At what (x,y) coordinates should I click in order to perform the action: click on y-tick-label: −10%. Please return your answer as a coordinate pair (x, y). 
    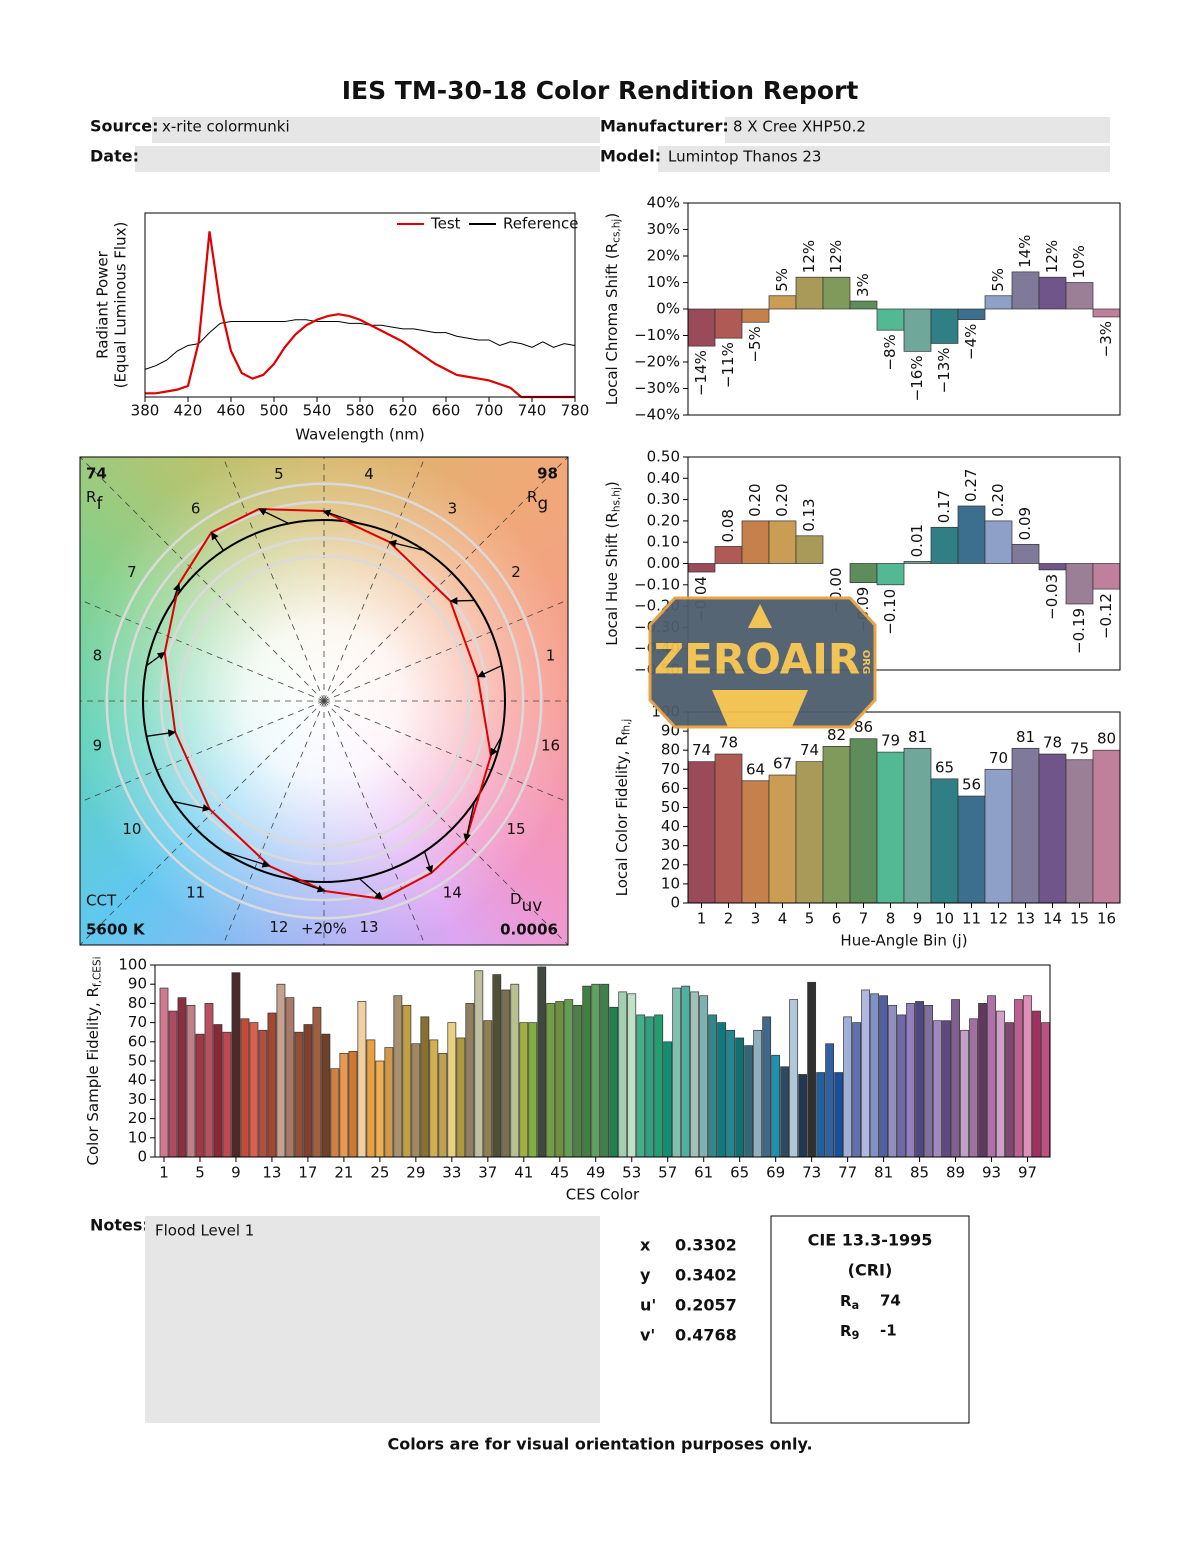
    Looking at the image, I should click on (657, 335).